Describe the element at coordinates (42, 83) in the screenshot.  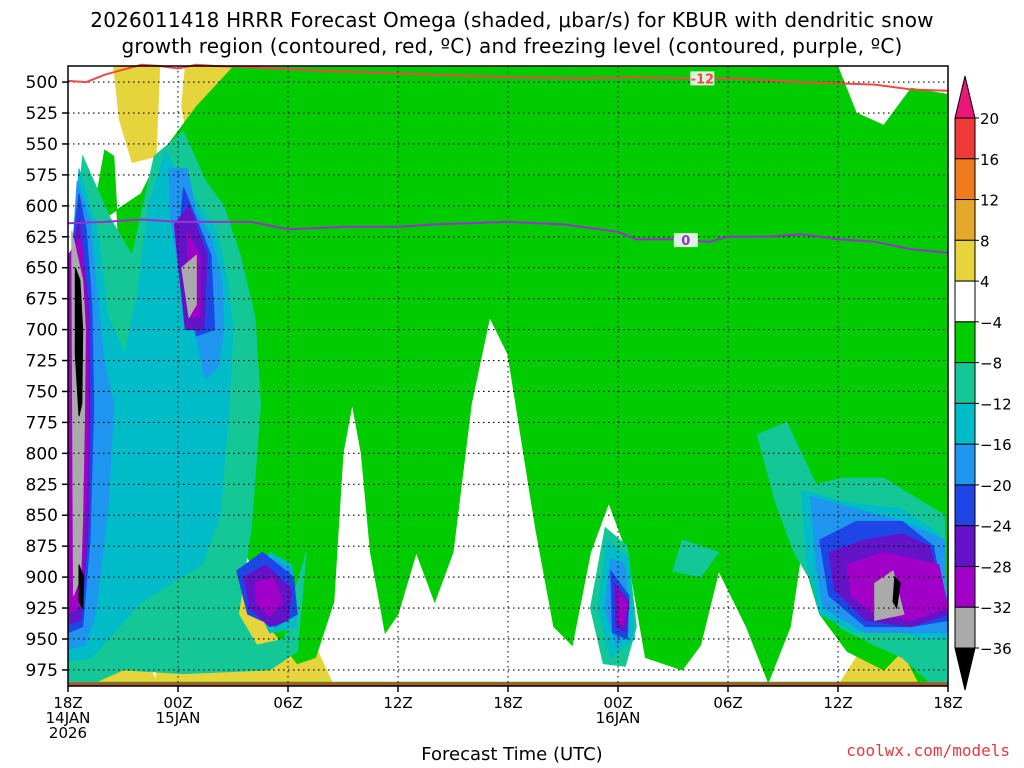
I see `y-tick-label-500: 500` at that location.